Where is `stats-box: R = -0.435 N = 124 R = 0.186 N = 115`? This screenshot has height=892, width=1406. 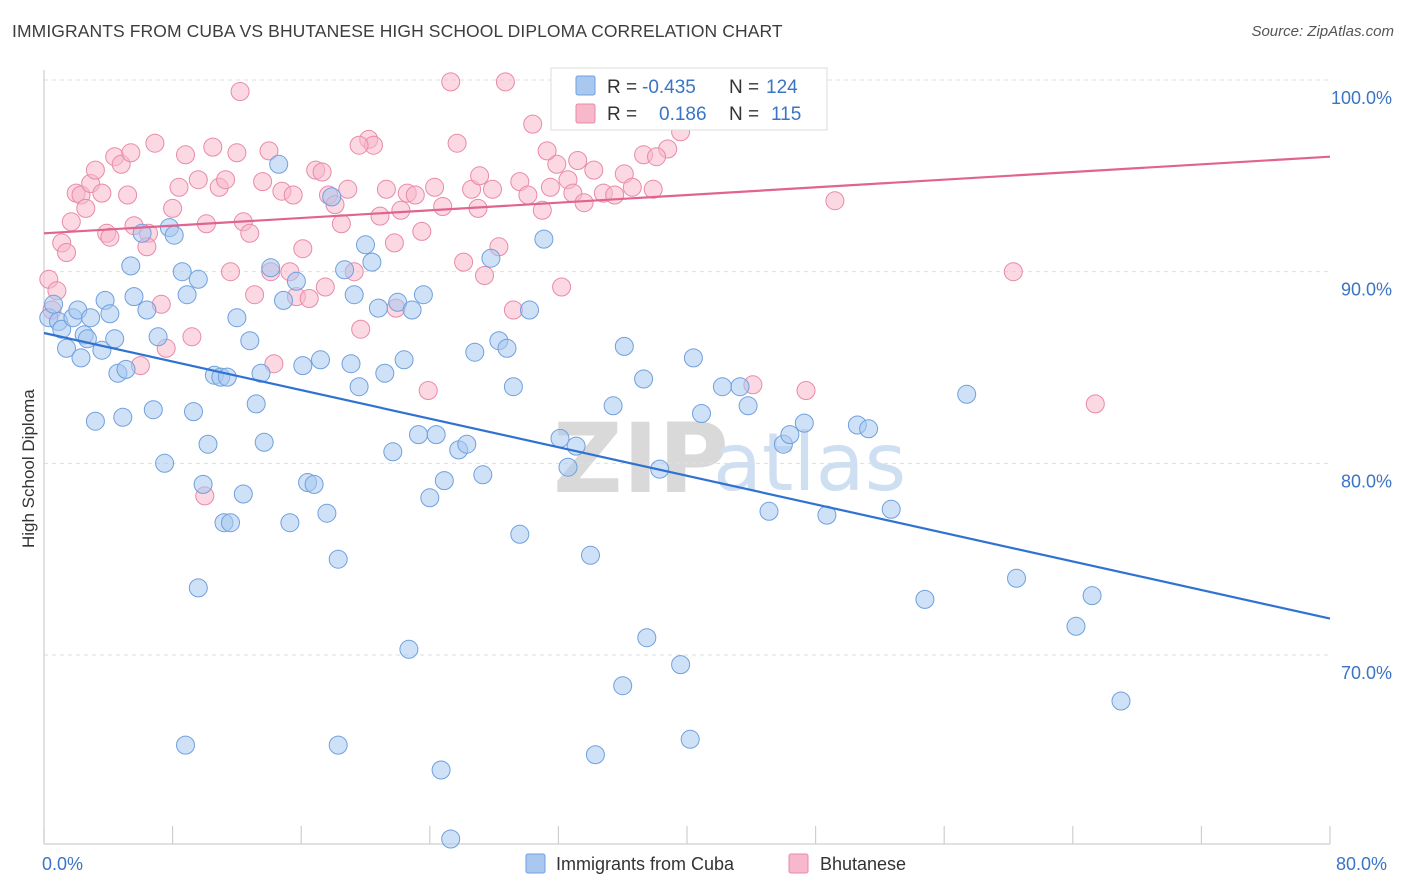 stats-box: R = -0.435 N = 124 R = 0.186 N = 115 is located at coordinates (689, 99).